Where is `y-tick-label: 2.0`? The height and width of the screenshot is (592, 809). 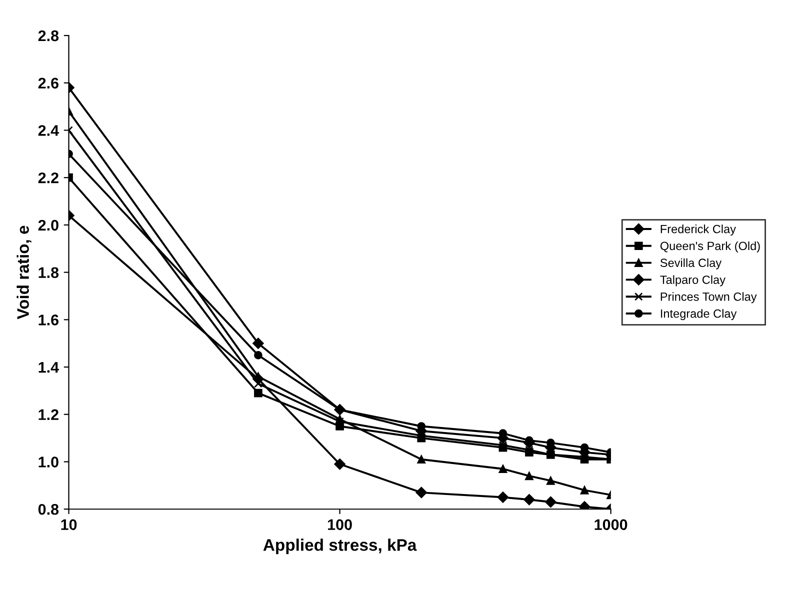
y-tick-label: 2.0 is located at coordinates (48, 225).